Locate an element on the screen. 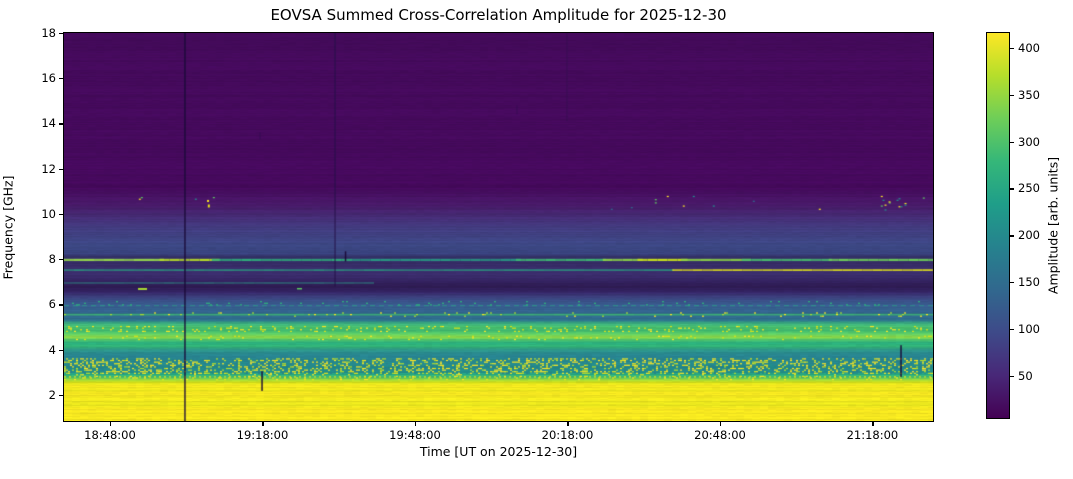 Image resolution: width=1073 pixels, height=479 pixels. colorbar-label: Amplitude [arb. units] is located at coordinates (1053, 225).